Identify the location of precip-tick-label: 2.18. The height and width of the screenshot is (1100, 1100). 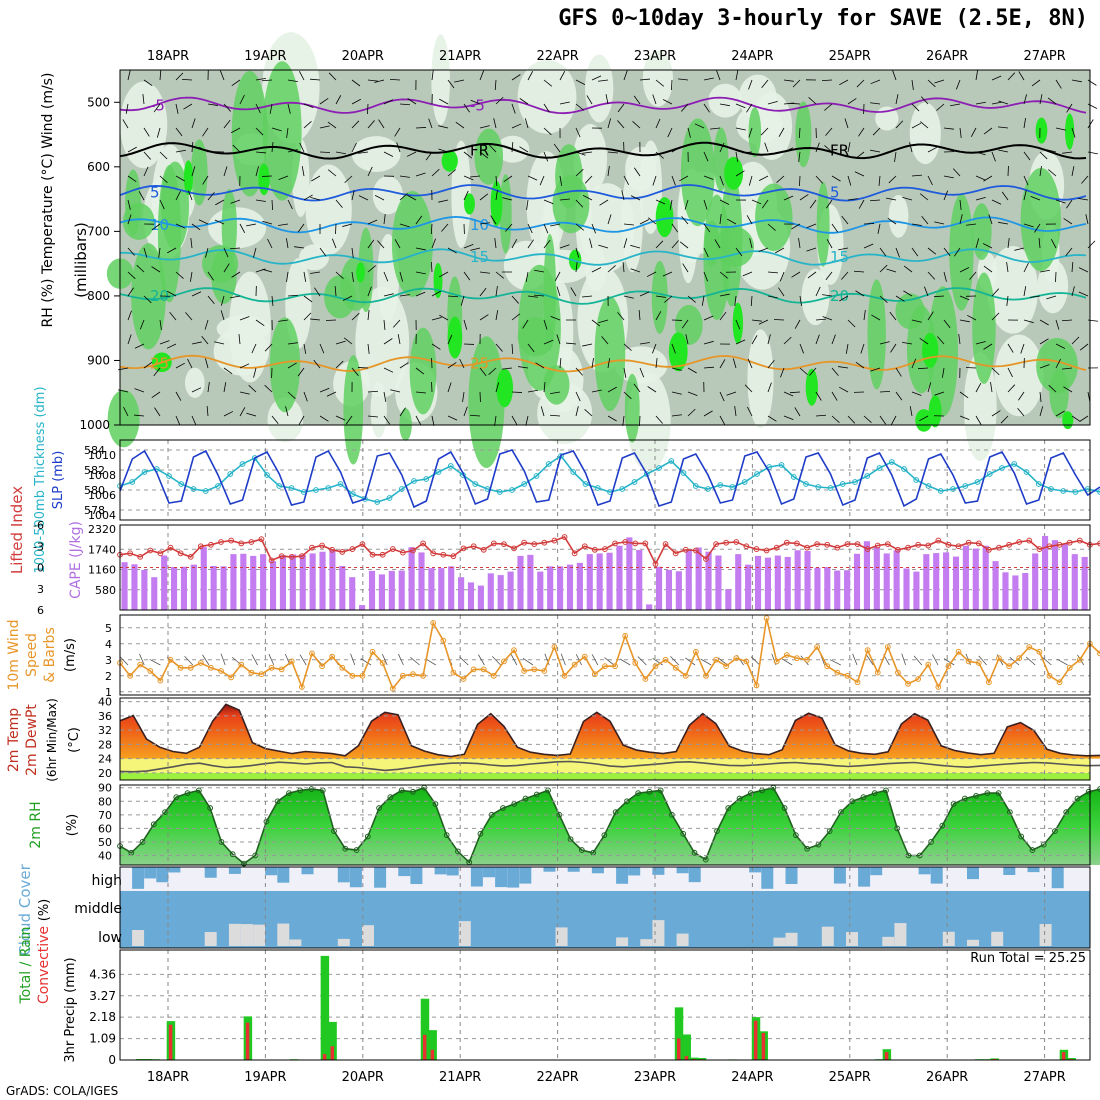
(102, 1017).